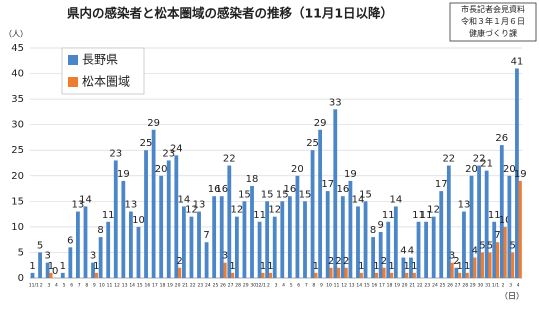 The height and width of the screenshot is (310, 539). I want to click on x-tick-label: 29, so click(473, 286).